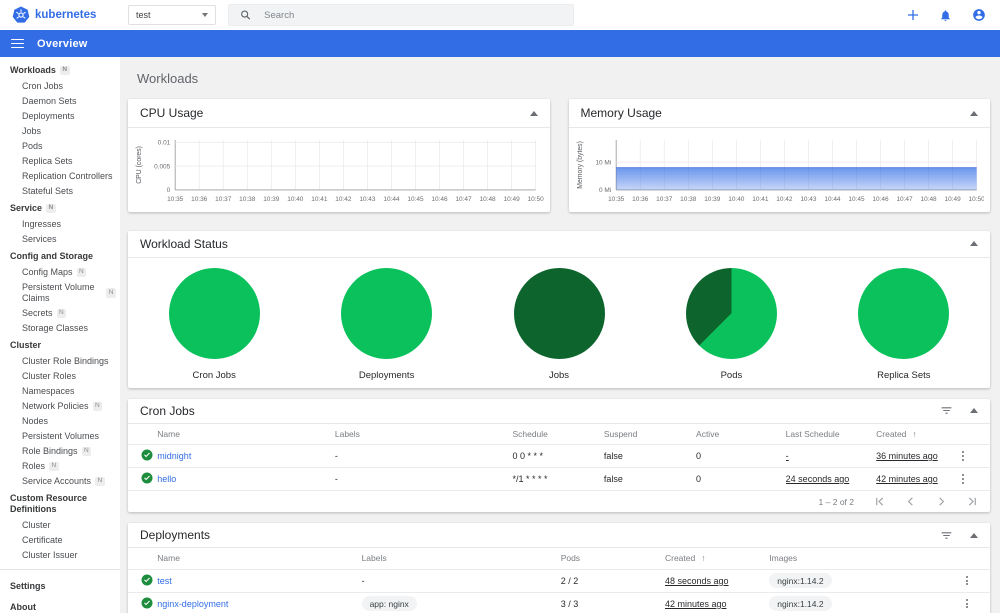  Describe the element at coordinates (175, 535) in the screenshot. I see `deployments-title: Deployments` at that location.